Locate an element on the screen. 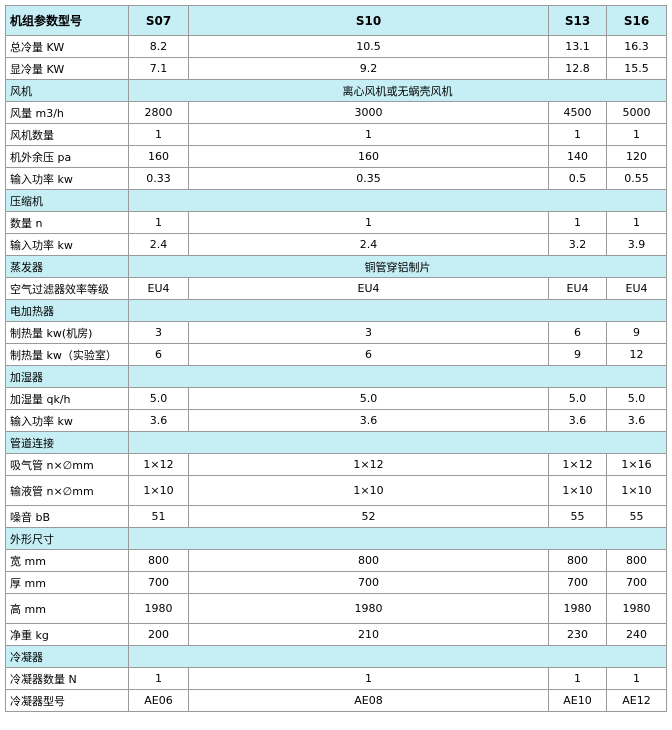 This screenshot has height=730, width=672. section-row: 外形尺寸 is located at coordinates (336, 538).